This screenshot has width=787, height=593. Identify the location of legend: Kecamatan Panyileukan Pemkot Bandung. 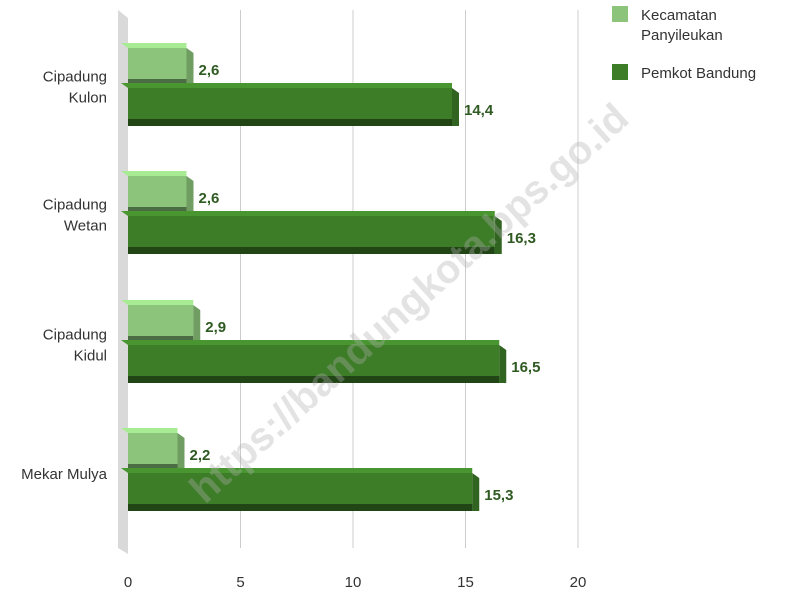
(684, 44).